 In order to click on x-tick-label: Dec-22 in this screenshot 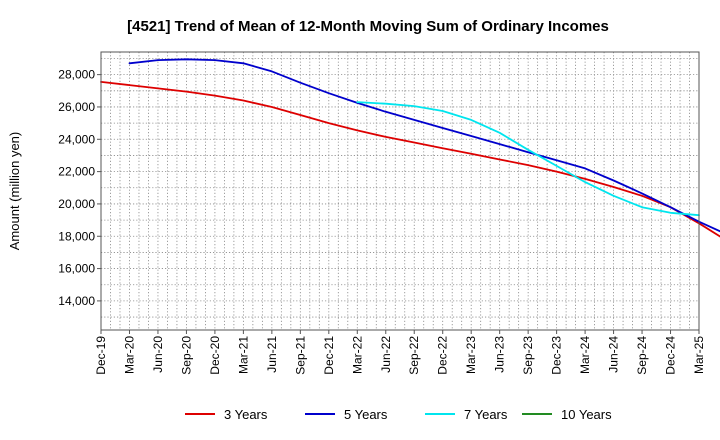, I will do `click(443, 355)`.